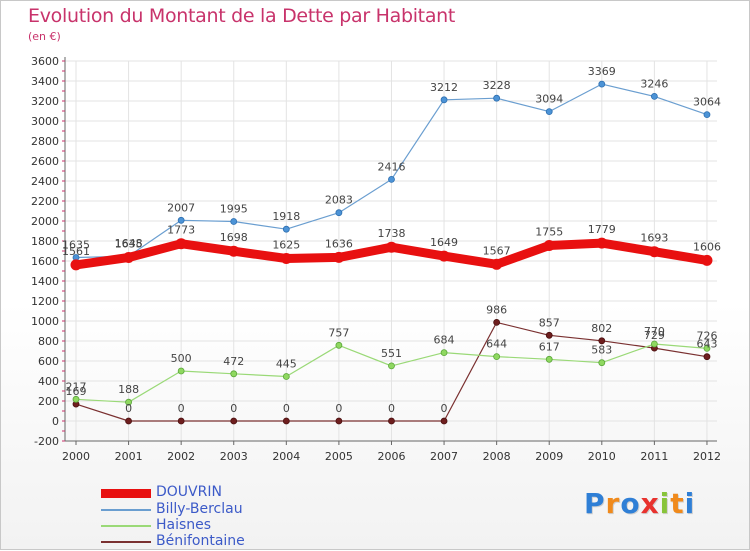 The height and width of the screenshot is (551, 750). What do you see at coordinates (45, 81) in the screenshot?
I see `y-tick-label: 3400` at bounding box center [45, 81].